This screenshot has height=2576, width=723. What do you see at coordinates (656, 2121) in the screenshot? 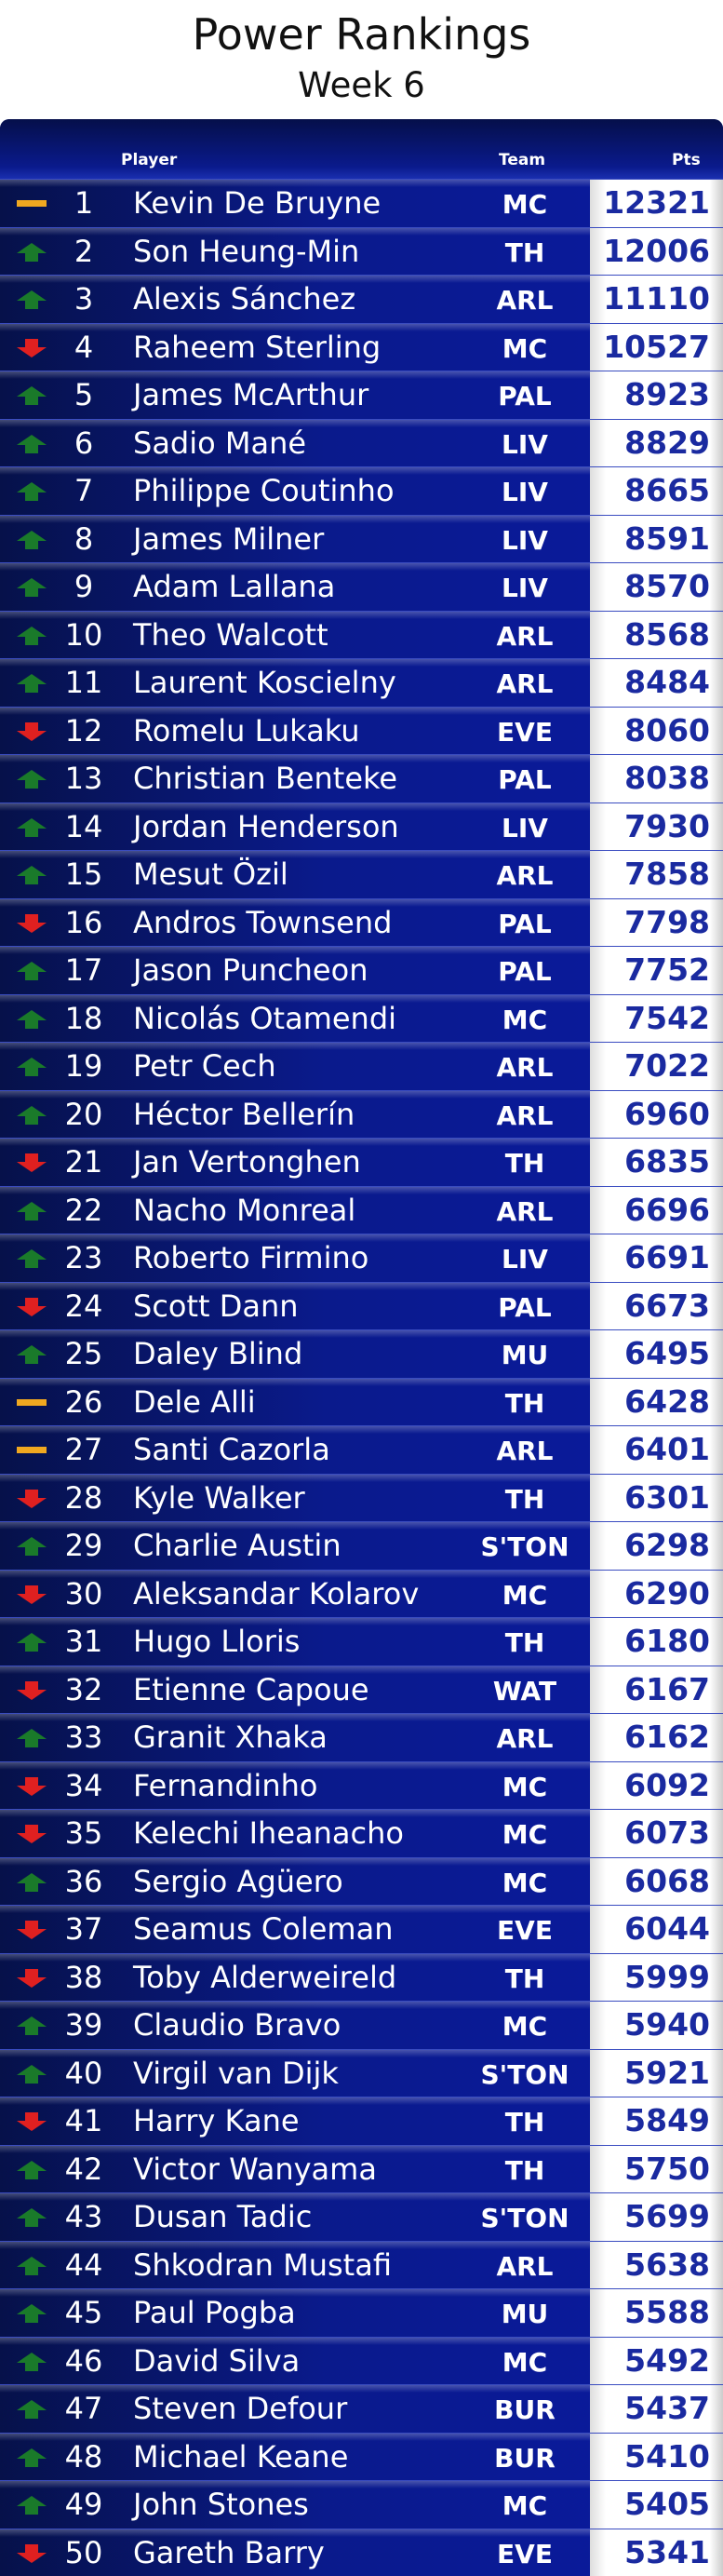
I see `points-value: 5849` at bounding box center [656, 2121].